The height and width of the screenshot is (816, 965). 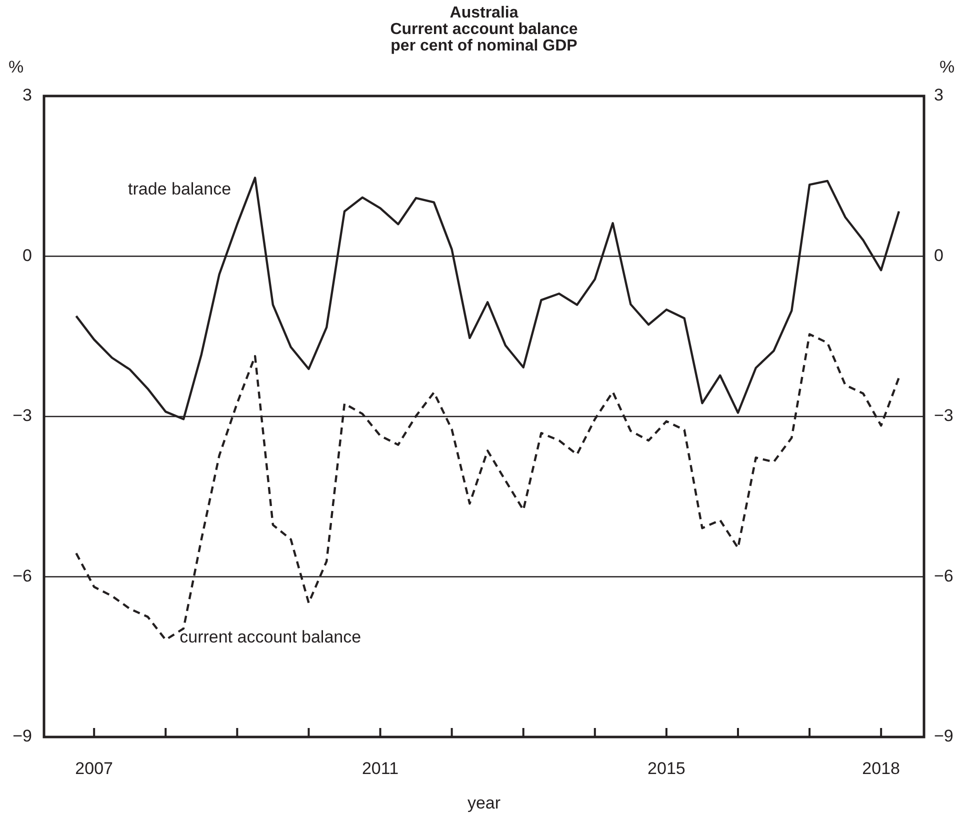 What do you see at coordinates (271, 636) in the screenshot?
I see `series-label: current account balance` at bounding box center [271, 636].